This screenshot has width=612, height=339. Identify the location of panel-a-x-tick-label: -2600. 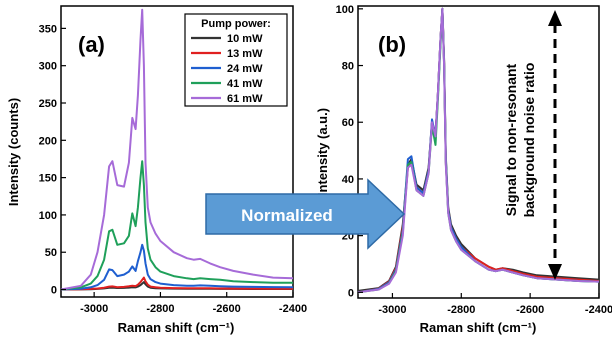
(227, 309).